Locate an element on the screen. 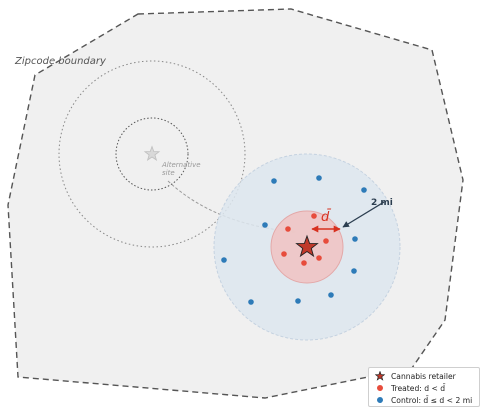  alternative-site-star-icon is located at coordinates (152, 153).